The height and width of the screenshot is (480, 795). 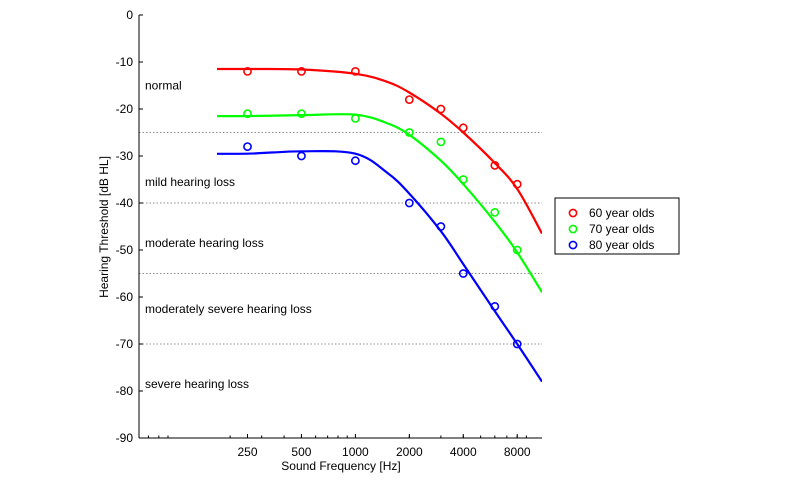 I want to click on y-tick-label: -80, so click(x=125, y=391).